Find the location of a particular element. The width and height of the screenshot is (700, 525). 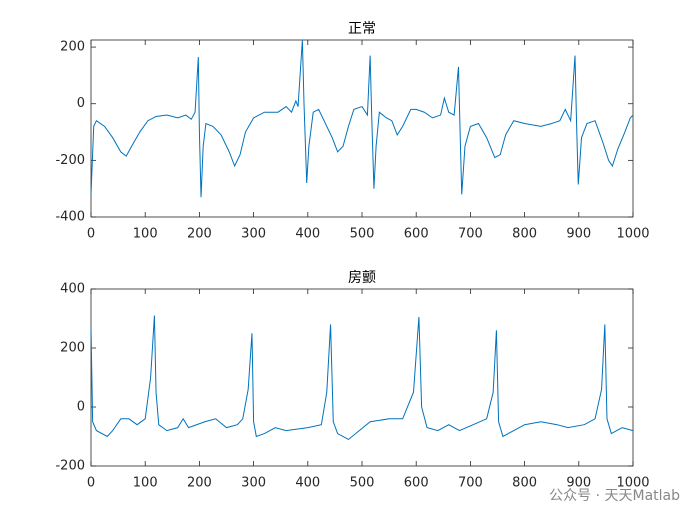

chart-title: 房颤 is located at coordinates (362, 278).